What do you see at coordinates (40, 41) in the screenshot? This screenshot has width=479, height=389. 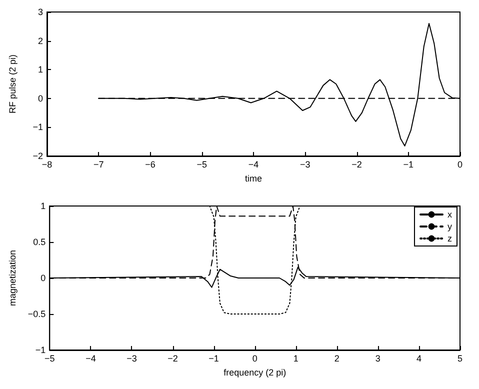 I see `y-tick-label: 2` at bounding box center [40, 41].